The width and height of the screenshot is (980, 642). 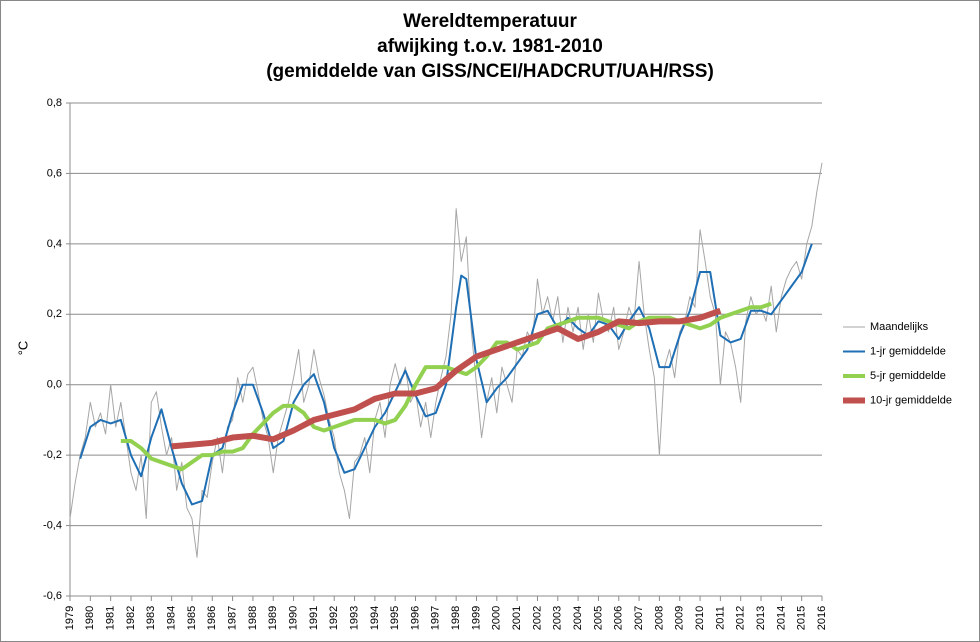 I want to click on x-tick-label: 2002, so click(x=537, y=618).